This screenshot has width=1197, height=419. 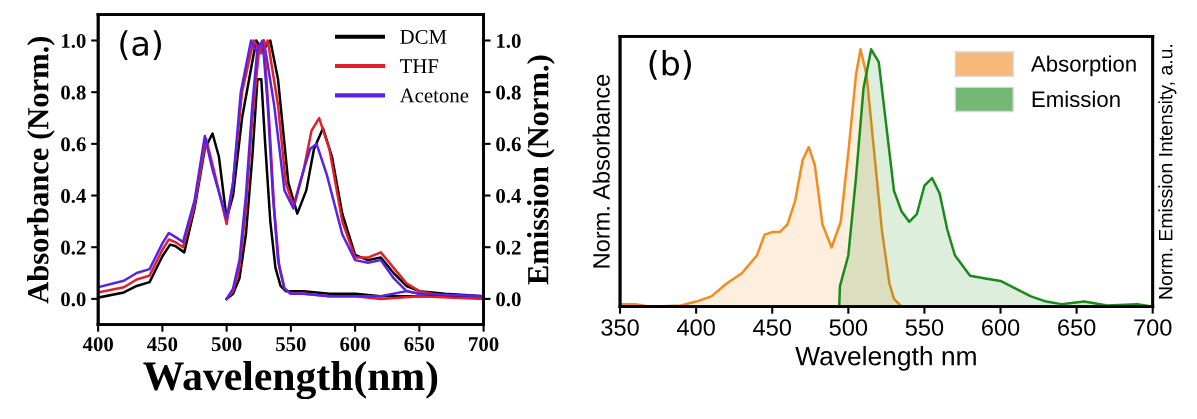 What do you see at coordinates (419, 66) in the screenshot?
I see `legend-label: THF` at bounding box center [419, 66].